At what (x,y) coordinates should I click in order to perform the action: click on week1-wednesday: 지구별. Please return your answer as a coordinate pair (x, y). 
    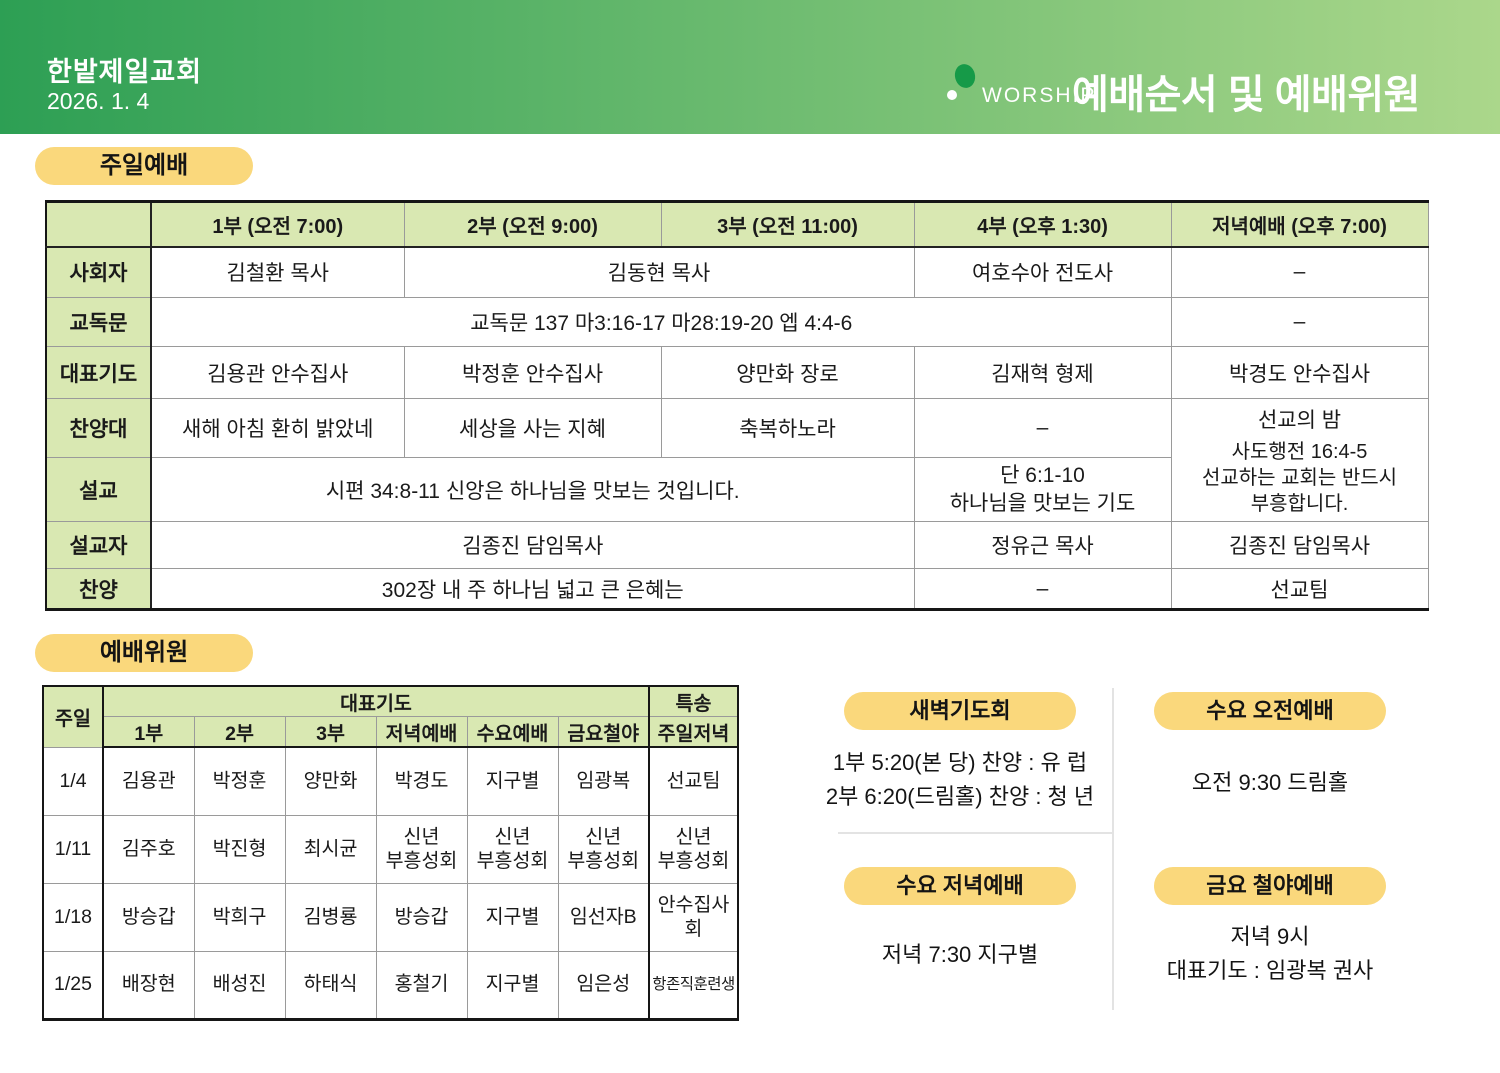
    Looking at the image, I should click on (512, 781).